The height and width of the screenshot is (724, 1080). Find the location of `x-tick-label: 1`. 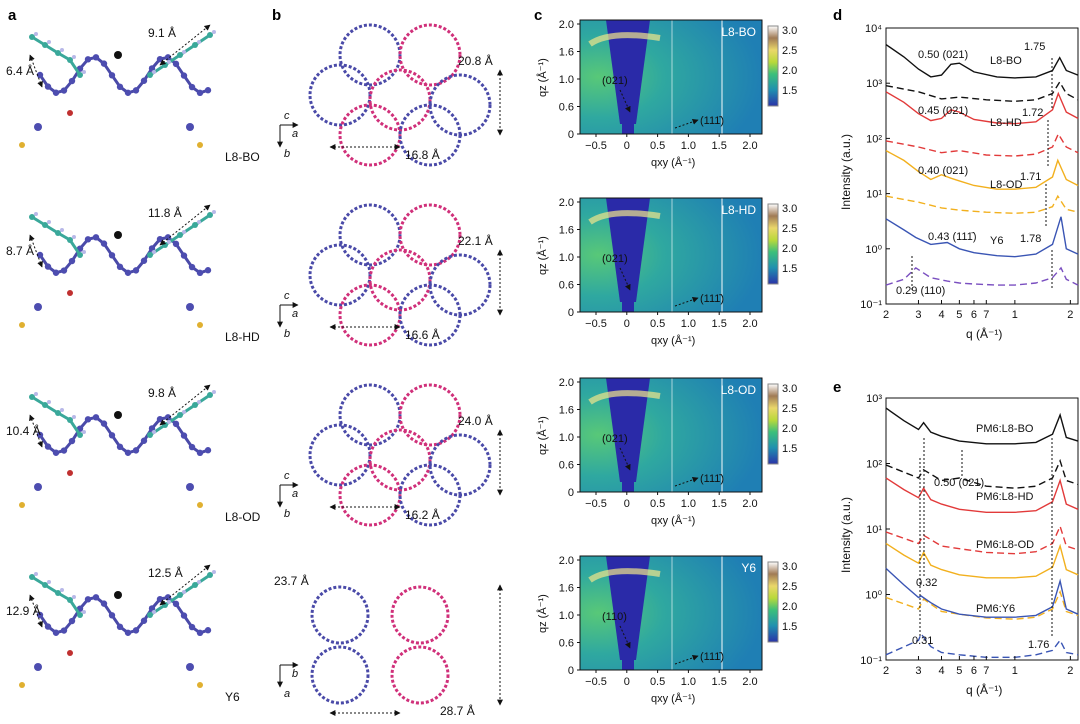

x-tick-label: 1 is located at coordinates (1015, 315).